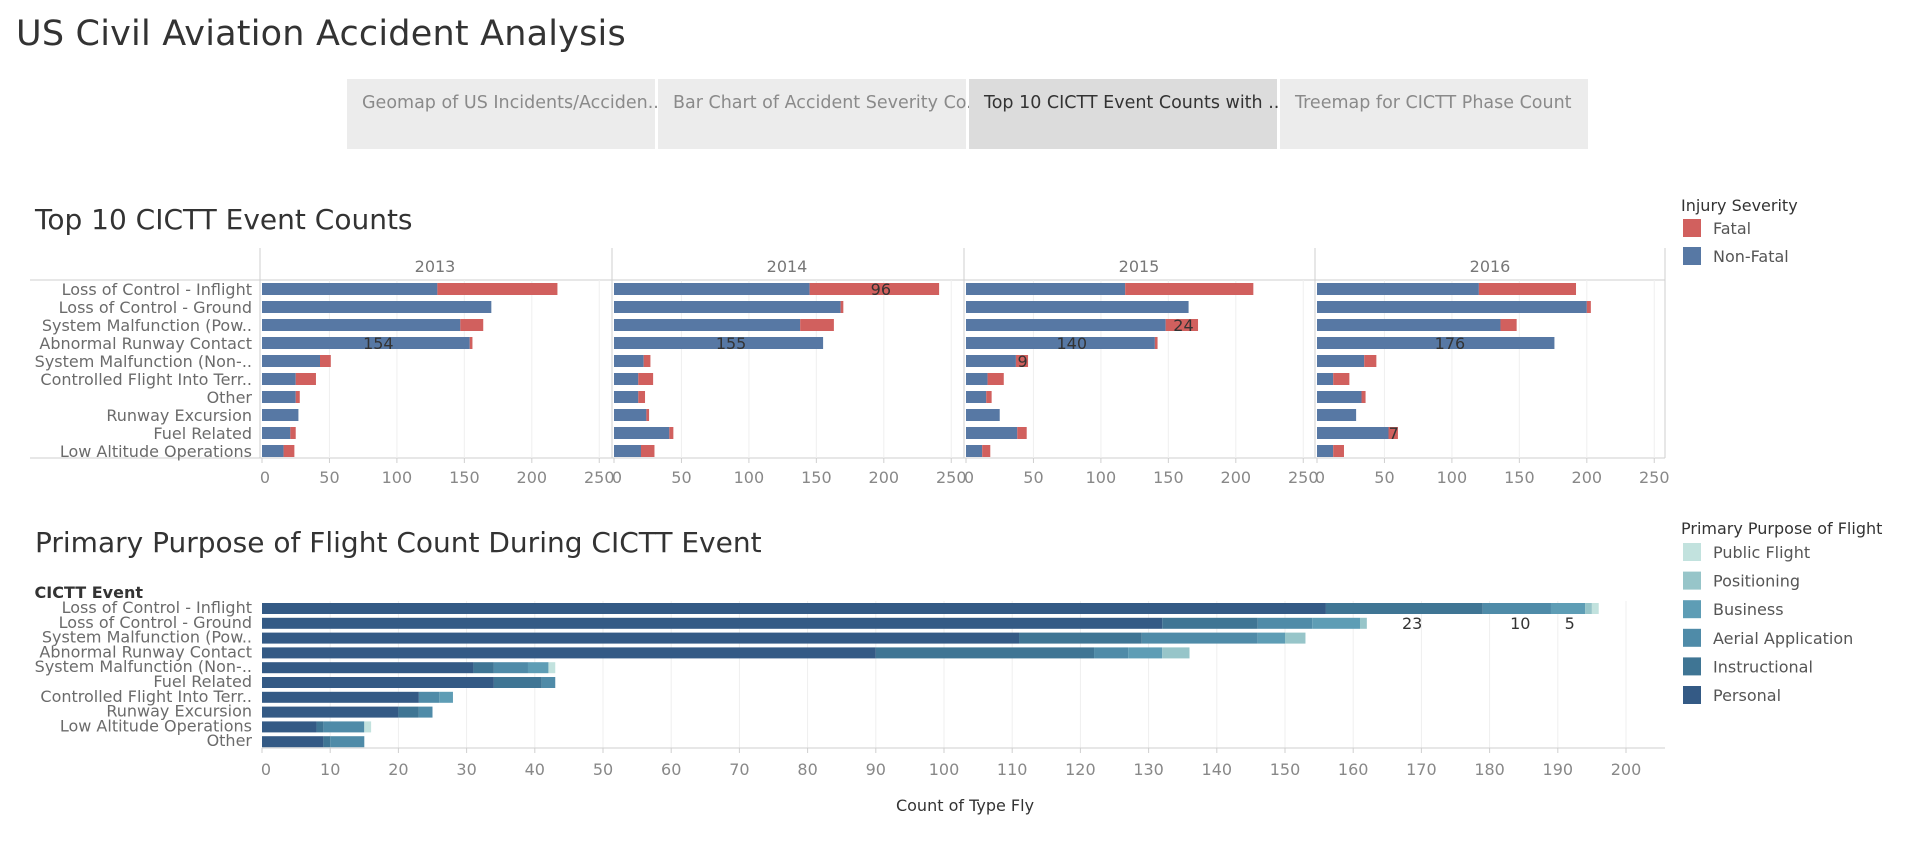 This screenshot has height=848, width=1920. I want to click on bar-other-personal, so click(293, 742).